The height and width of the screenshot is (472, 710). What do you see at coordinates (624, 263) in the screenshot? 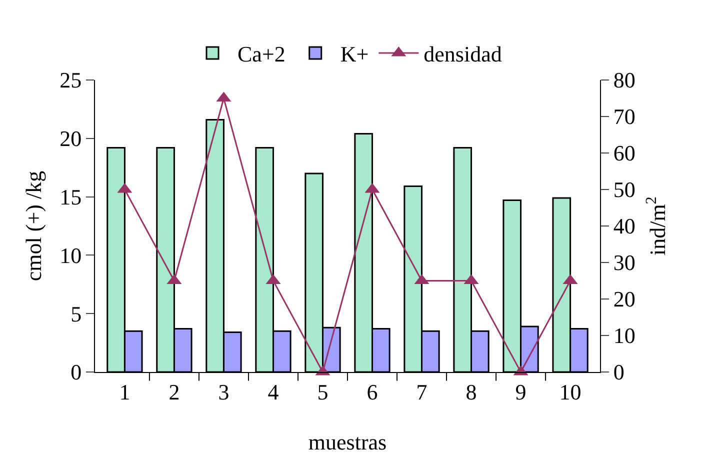
I see `y2-tick-label: 30` at bounding box center [624, 263].